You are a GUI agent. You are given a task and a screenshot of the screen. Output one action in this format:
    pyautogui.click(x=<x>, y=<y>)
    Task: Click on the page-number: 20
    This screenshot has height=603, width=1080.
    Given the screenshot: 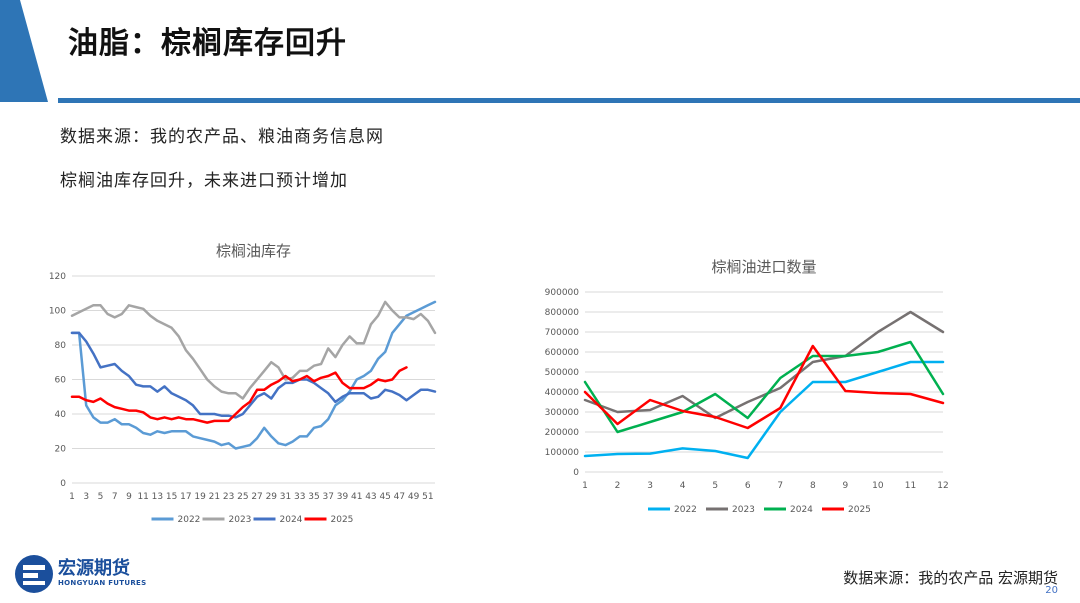 What is the action you would take?
    pyautogui.click(x=1051, y=590)
    